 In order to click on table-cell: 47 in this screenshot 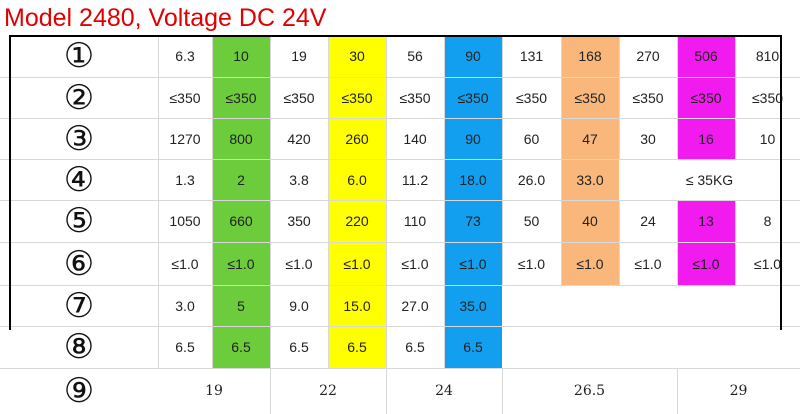, I will do `click(590, 138)`.